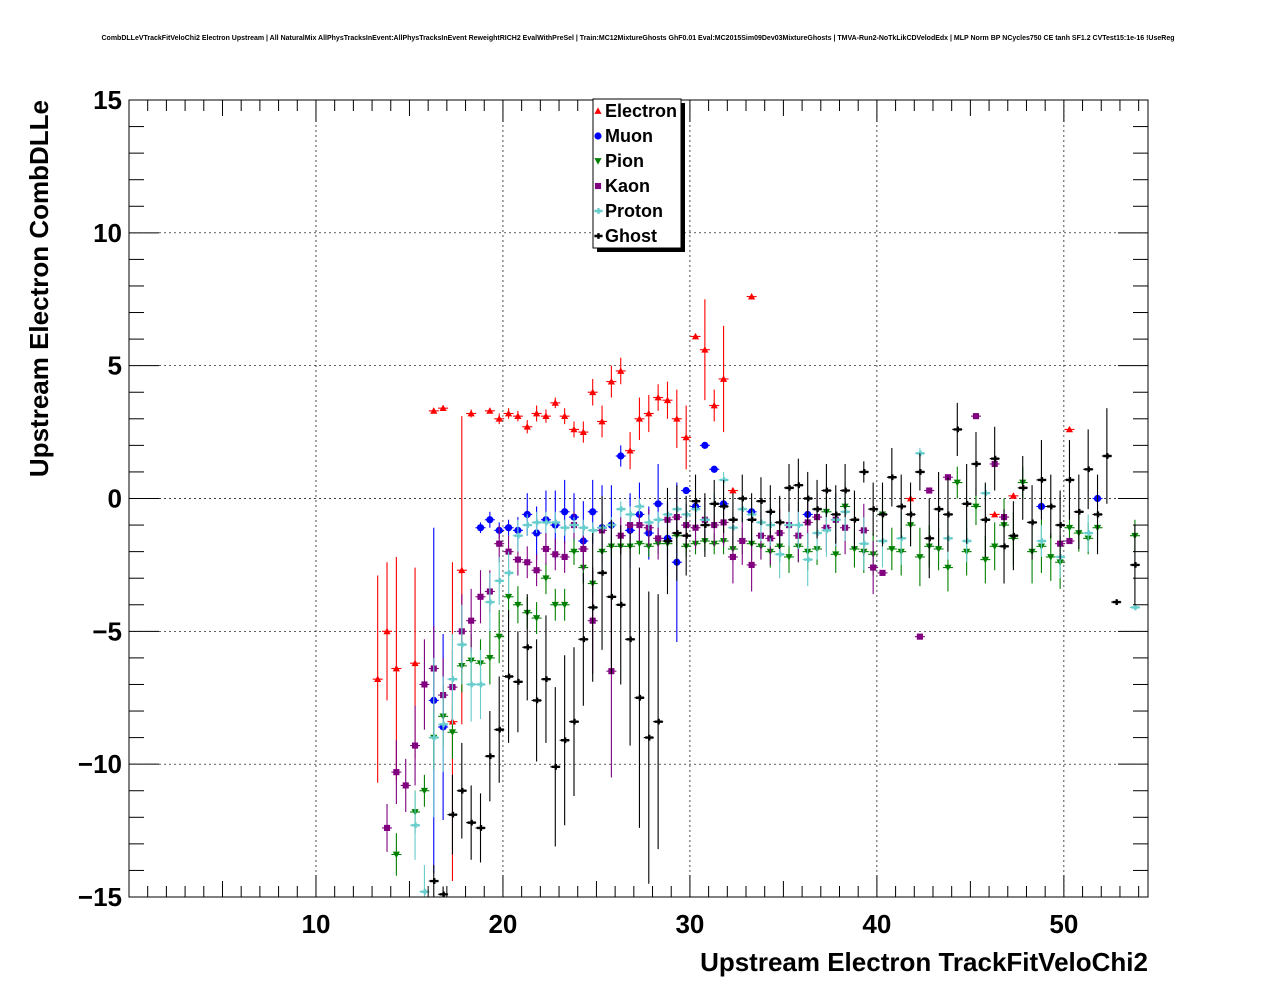 This screenshot has width=1276, height=996. What do you see at coordinates (689, 924) in the screenshot?
I see `x-tick-label: 30` at bounding box center [689, 924].